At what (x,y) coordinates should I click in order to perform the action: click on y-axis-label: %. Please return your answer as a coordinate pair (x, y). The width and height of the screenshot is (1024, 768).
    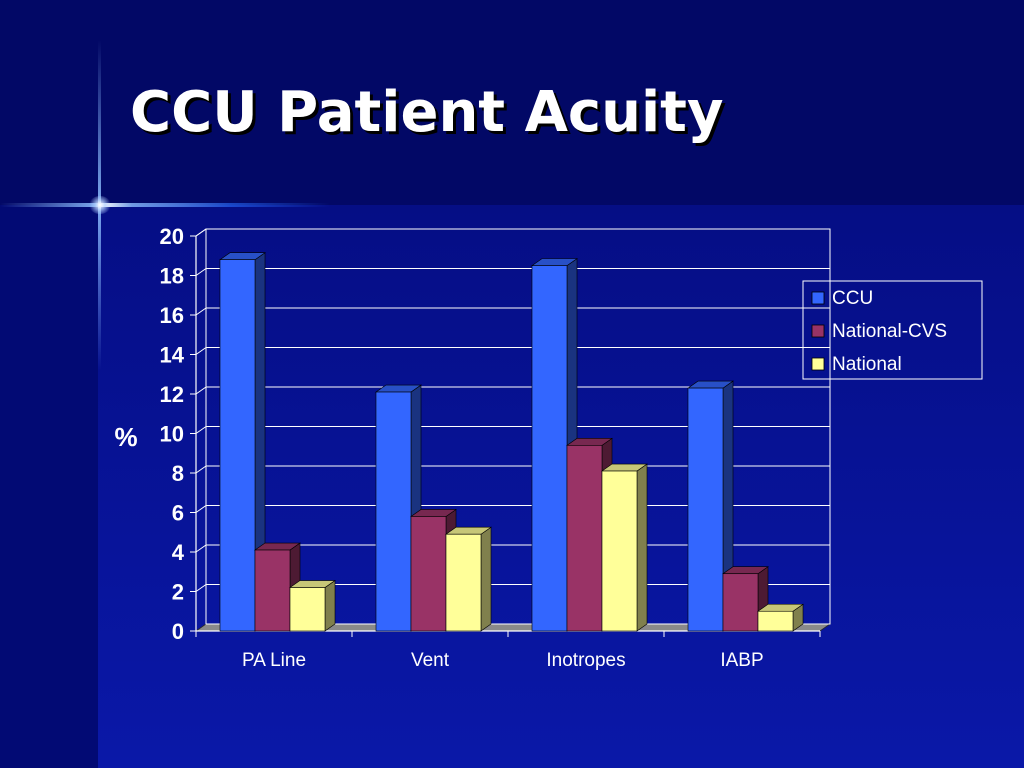
    Looking at the image, I should click on (125, 437).